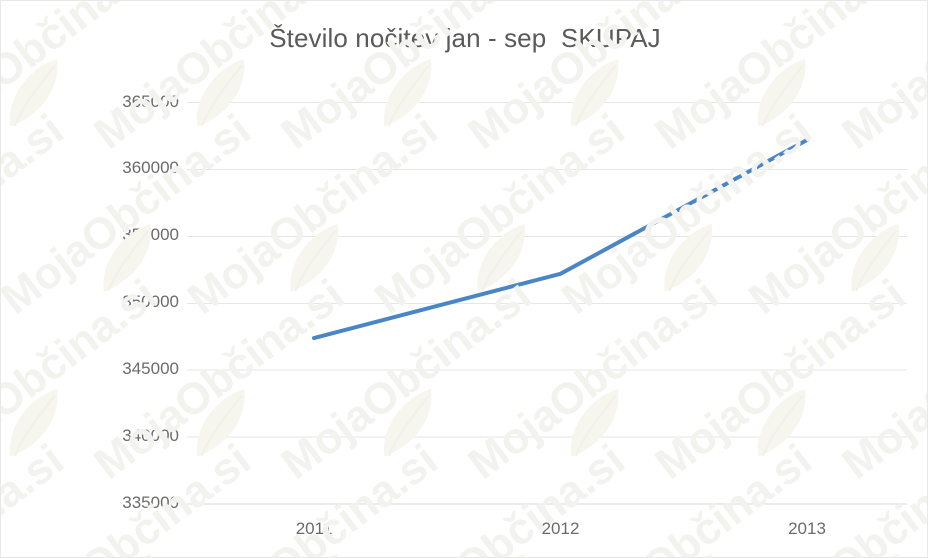  What do you see at coordinates (150, 436) in the screenshot?
I see `y-axis-tick-label: 340000` at bounding box center [150, 436].